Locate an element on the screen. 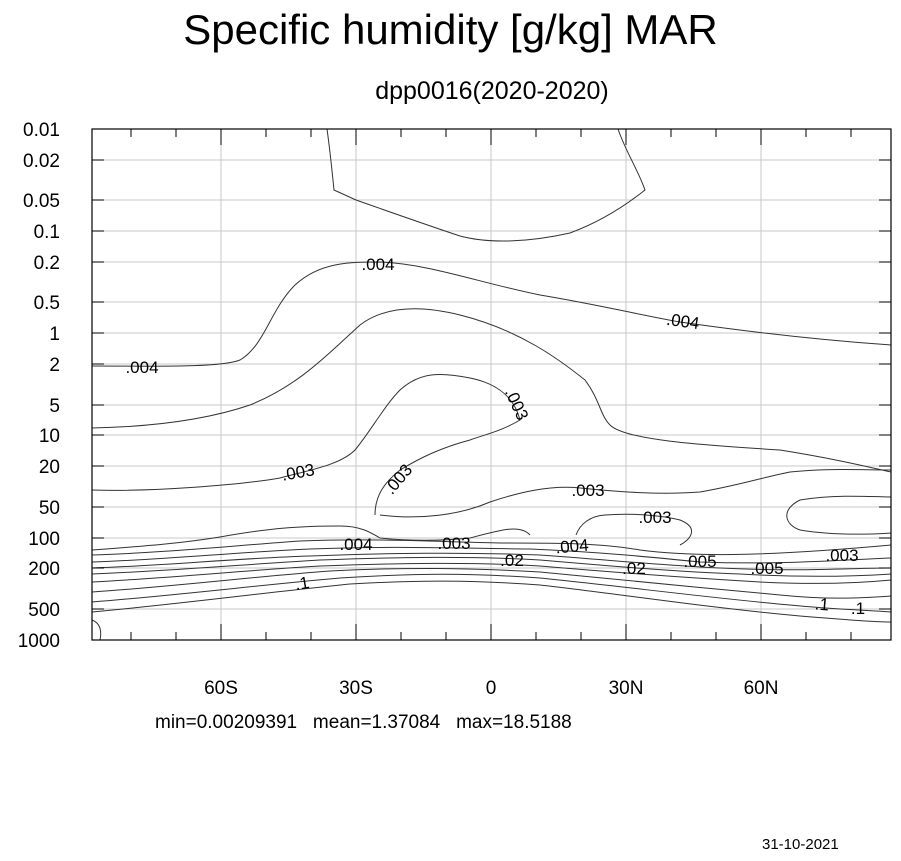  y-tick-label: 0.5 is located at coordinates (47, 303).